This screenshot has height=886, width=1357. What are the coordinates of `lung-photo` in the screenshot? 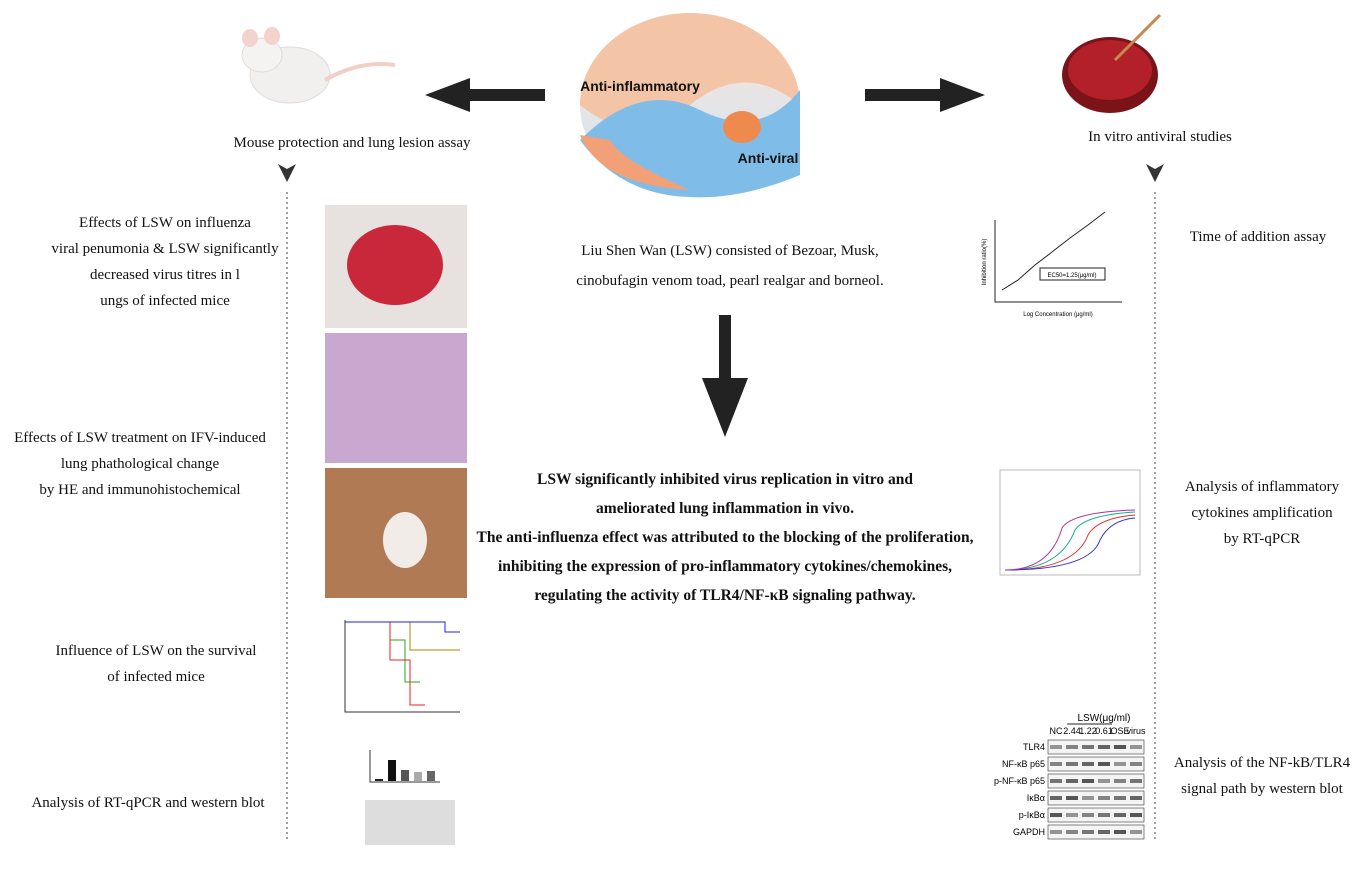 It's located at (395, 265).